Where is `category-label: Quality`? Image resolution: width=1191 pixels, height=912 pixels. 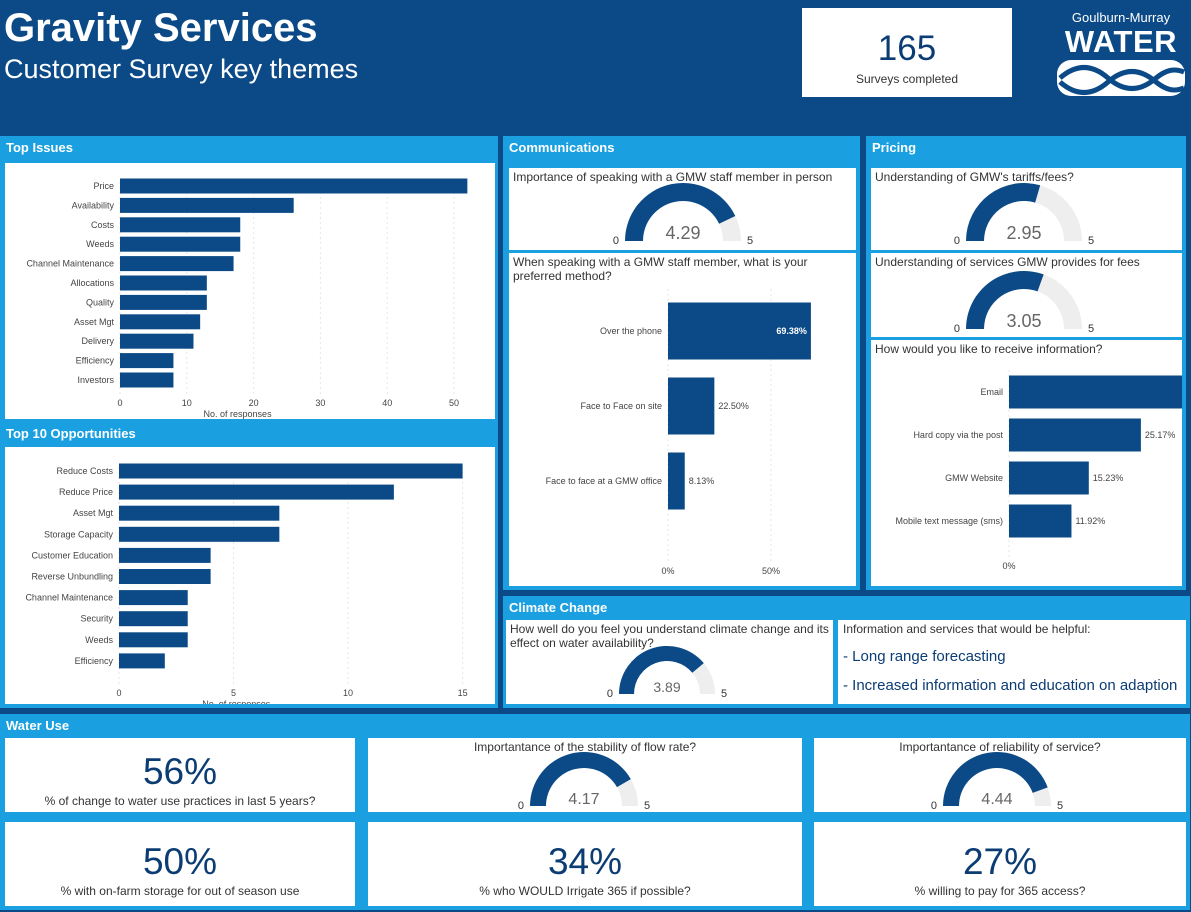 category-label: Quality is located at coordinates (100, 302).